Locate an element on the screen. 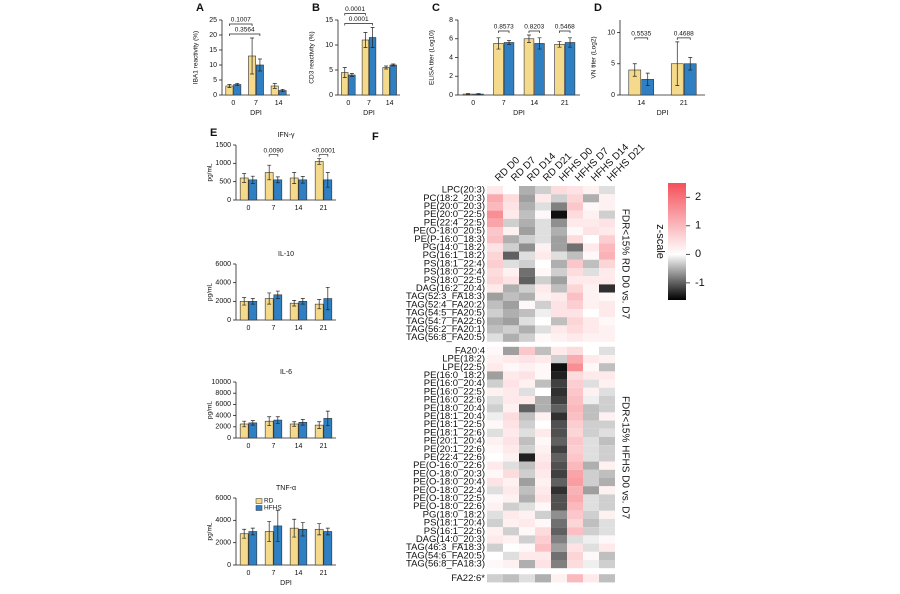 This screenshot has height=594, width=900. y-tick-label: 4000 is located at coordinates (223, 283).